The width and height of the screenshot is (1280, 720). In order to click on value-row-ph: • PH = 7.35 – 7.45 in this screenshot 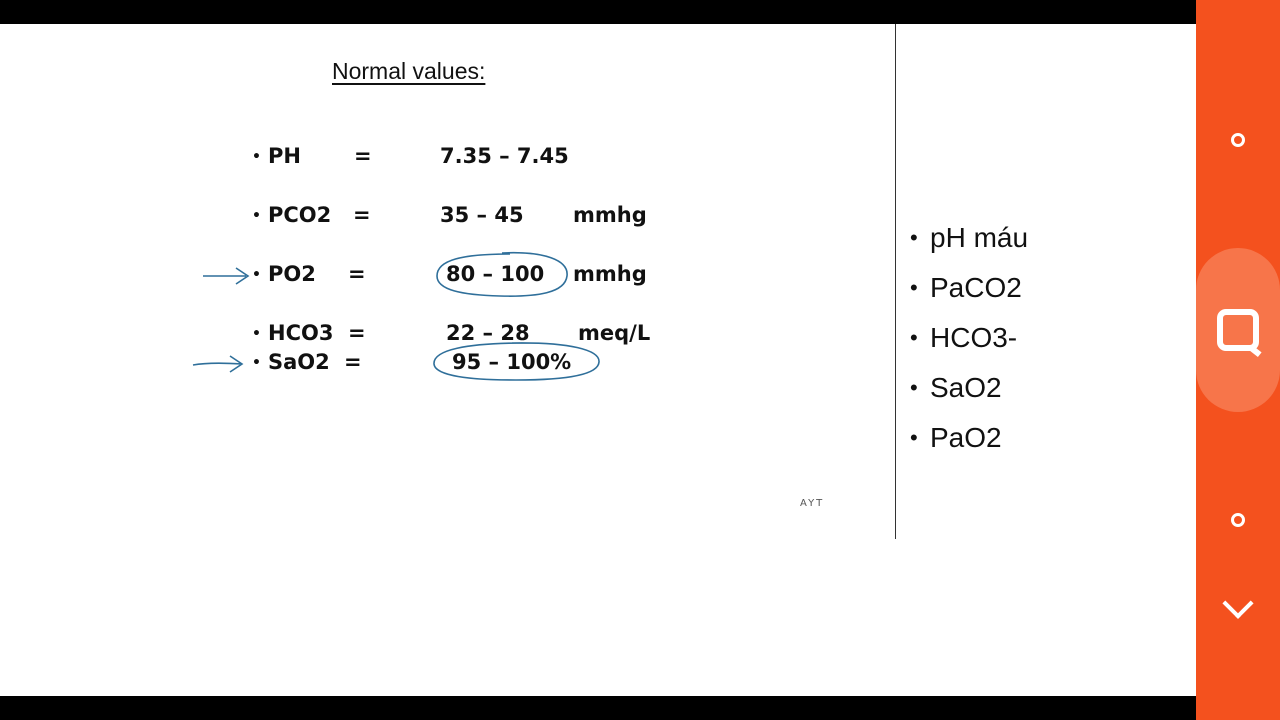, I will do `click(350, 159)`.